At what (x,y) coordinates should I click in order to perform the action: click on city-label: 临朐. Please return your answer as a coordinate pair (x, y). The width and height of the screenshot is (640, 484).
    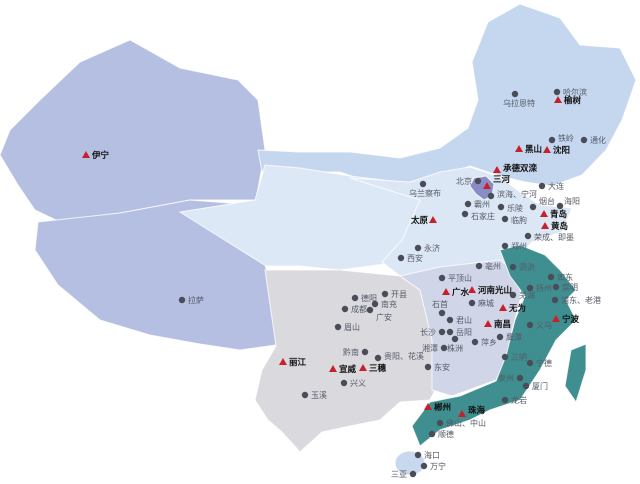
    Looking at the image, I should click on (519, 220).